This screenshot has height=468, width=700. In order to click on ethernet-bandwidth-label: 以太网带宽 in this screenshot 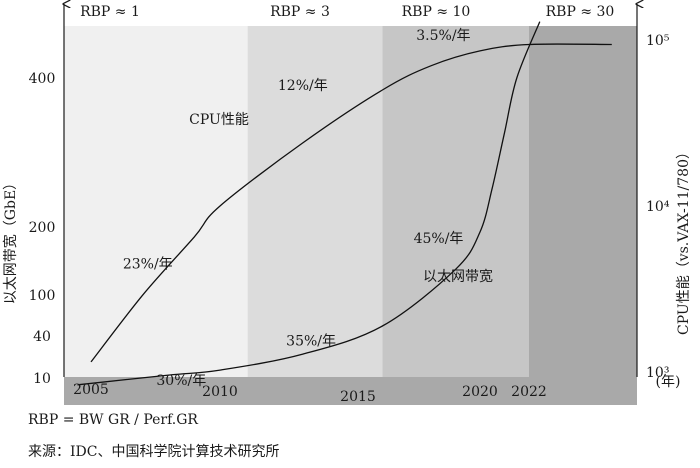, I will do `click(458, 276)`.